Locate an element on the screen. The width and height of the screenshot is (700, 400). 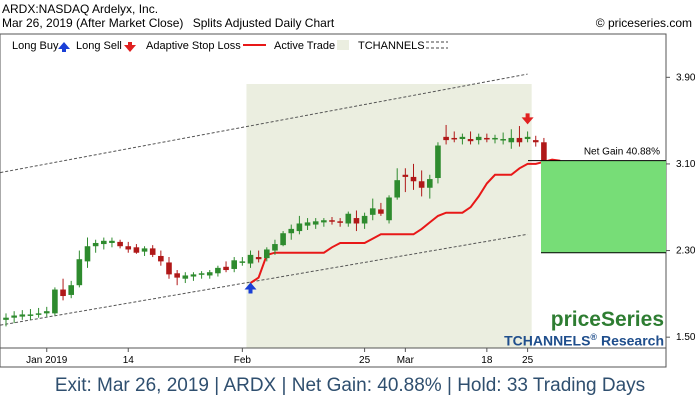
y-tick-label: 1.50 is located at coordinates (686, 337).